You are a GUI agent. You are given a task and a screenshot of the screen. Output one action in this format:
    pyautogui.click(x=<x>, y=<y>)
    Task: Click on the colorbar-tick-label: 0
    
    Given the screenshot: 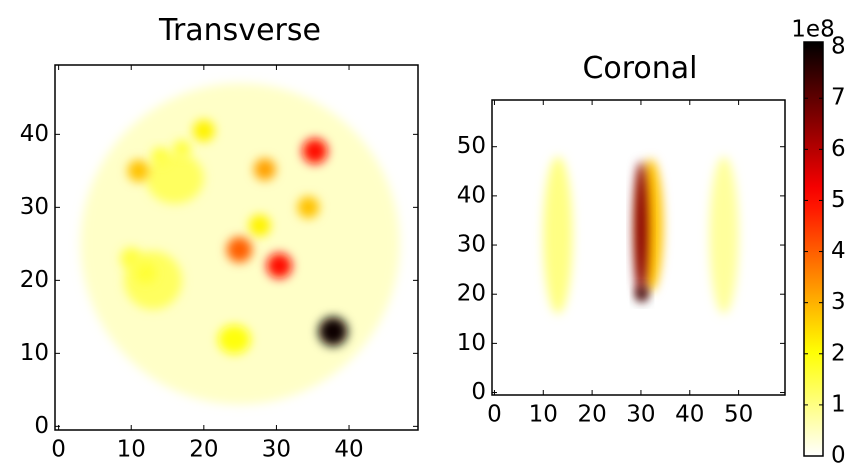 What is the action you would take?
    pyautogui.click(x=838, y=455)
    